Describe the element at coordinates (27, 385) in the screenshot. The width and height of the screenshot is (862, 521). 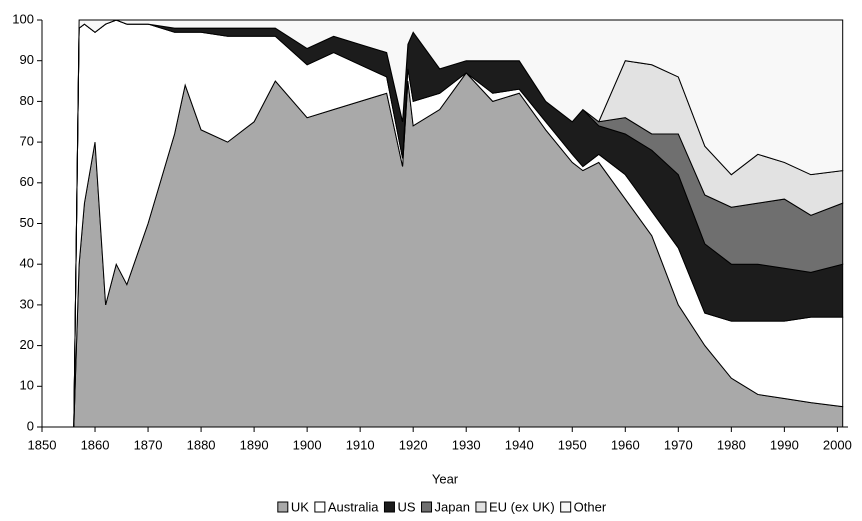
I see `y-tick-label: 10` at that location.